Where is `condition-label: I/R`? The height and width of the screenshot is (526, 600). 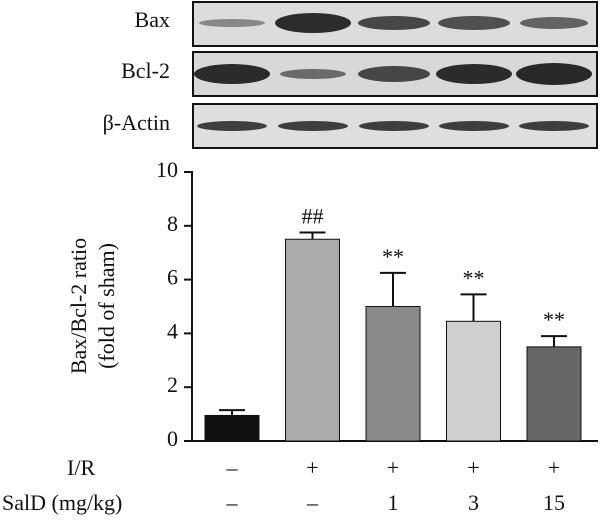 condition-label: I/R is located at coordinates (81, 467).